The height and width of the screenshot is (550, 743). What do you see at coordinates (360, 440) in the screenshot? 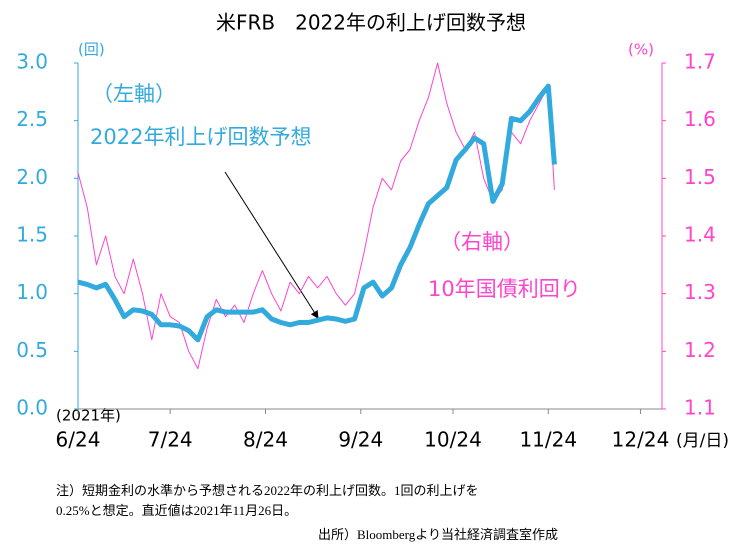
I see `x-tick-label: 9/24` at bounding box center [360, 440].